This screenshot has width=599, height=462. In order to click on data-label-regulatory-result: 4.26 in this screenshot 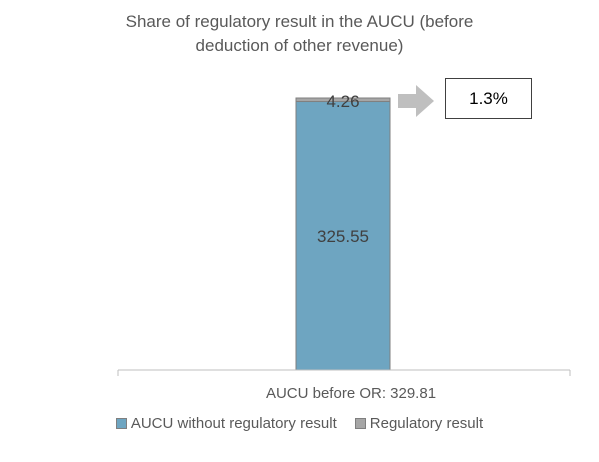, I will do `click(342, 101)`.